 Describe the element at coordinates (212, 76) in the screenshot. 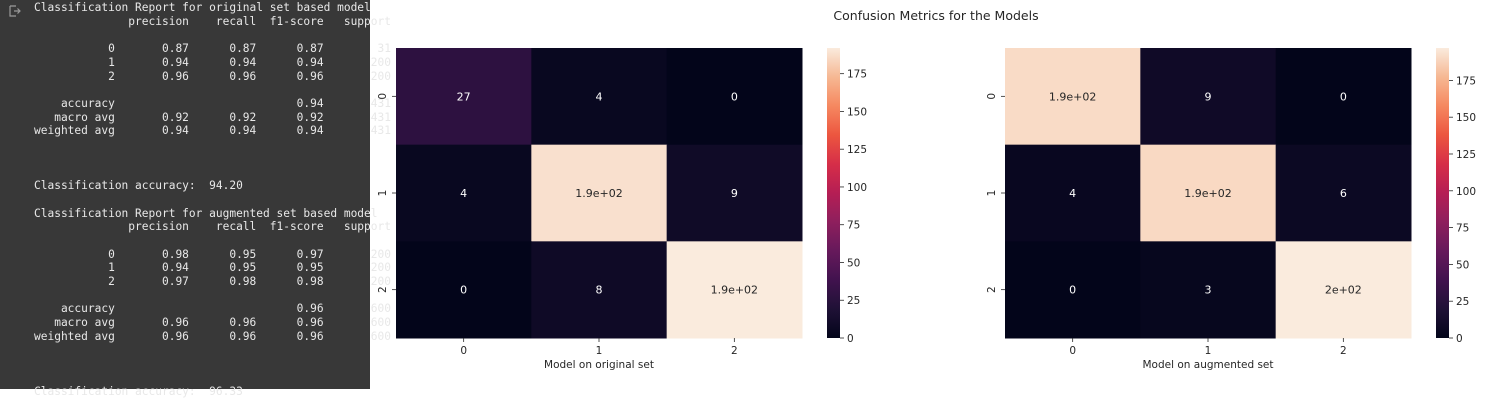

I see `console-line: 2 0.96 0.96 0.96 200` at that location.